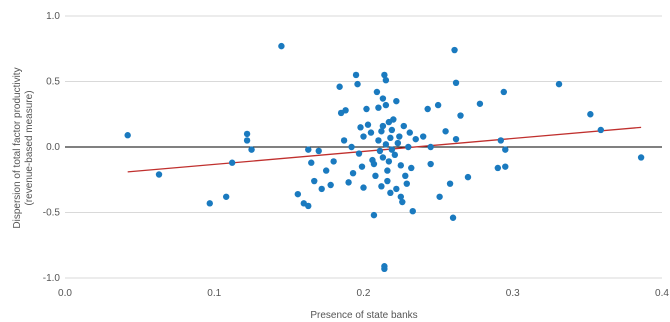 This screenshot has width=670, height=322. Describe the element at coordinates (65, 293) in the screenshot. I see `x-tick-label: 0.0` at that location.